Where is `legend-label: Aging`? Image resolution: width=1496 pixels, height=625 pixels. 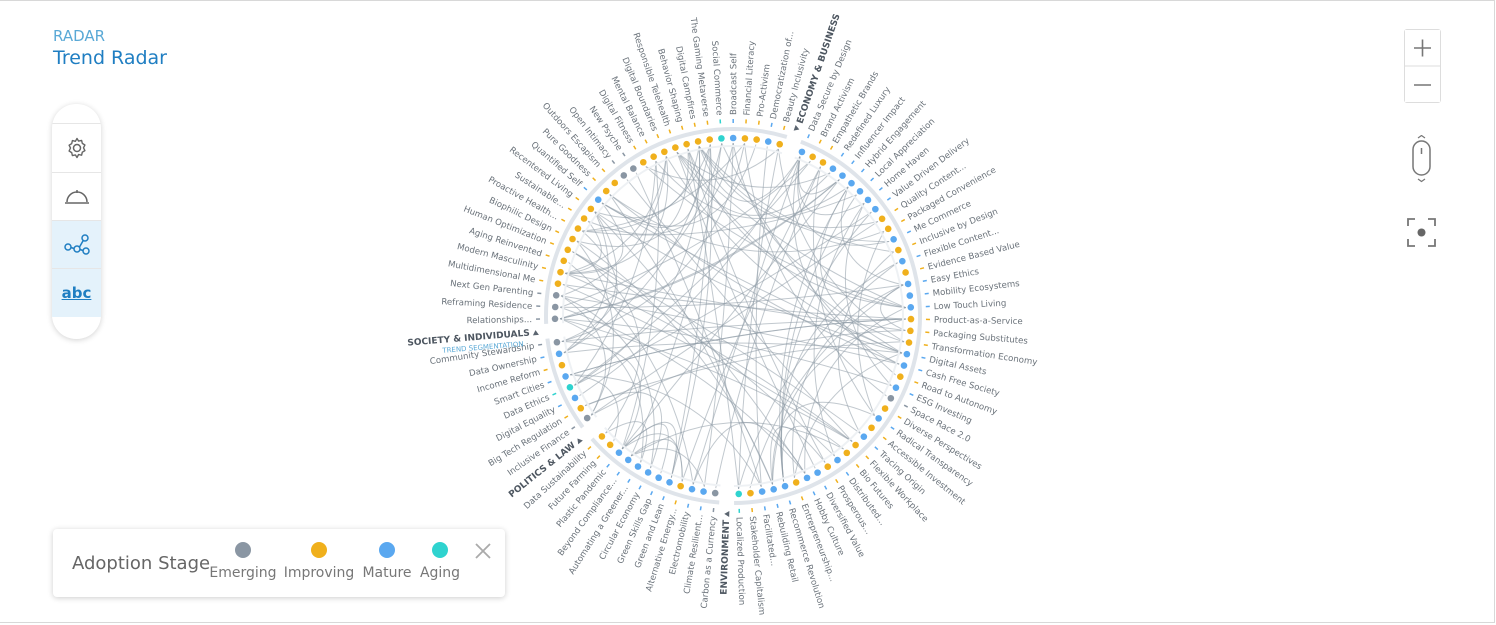 legend-label: Aging is located at coordinates (440, 573).